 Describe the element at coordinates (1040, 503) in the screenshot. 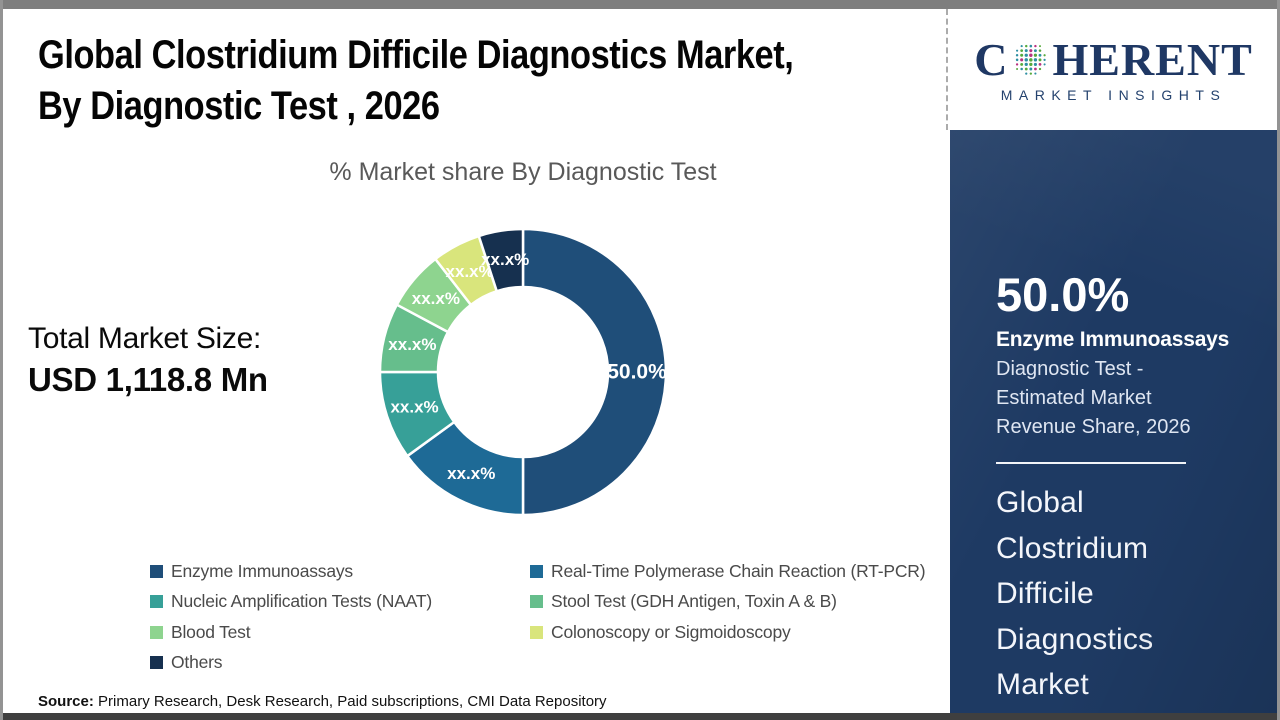

I see `market-name-line1: Global` at that location.